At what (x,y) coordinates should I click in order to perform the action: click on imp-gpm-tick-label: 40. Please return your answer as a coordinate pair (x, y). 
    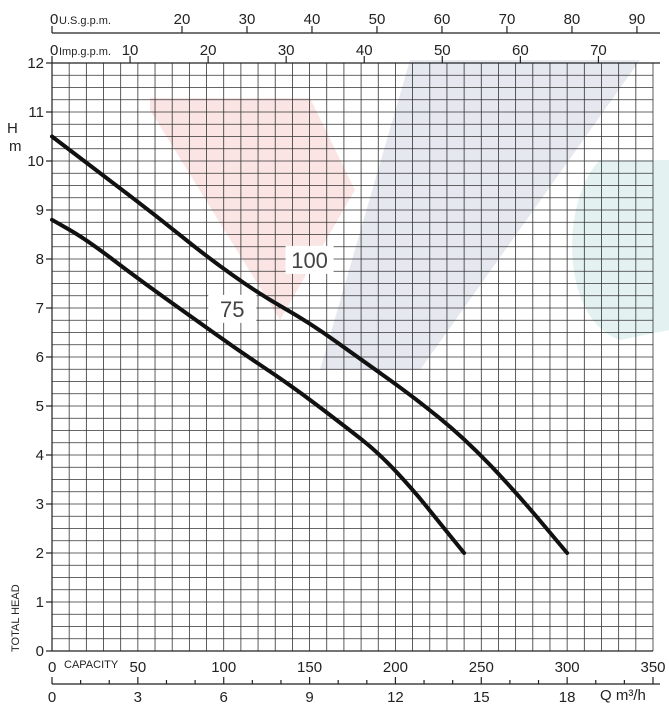
    Looking at the image, I should click on (364, 50).